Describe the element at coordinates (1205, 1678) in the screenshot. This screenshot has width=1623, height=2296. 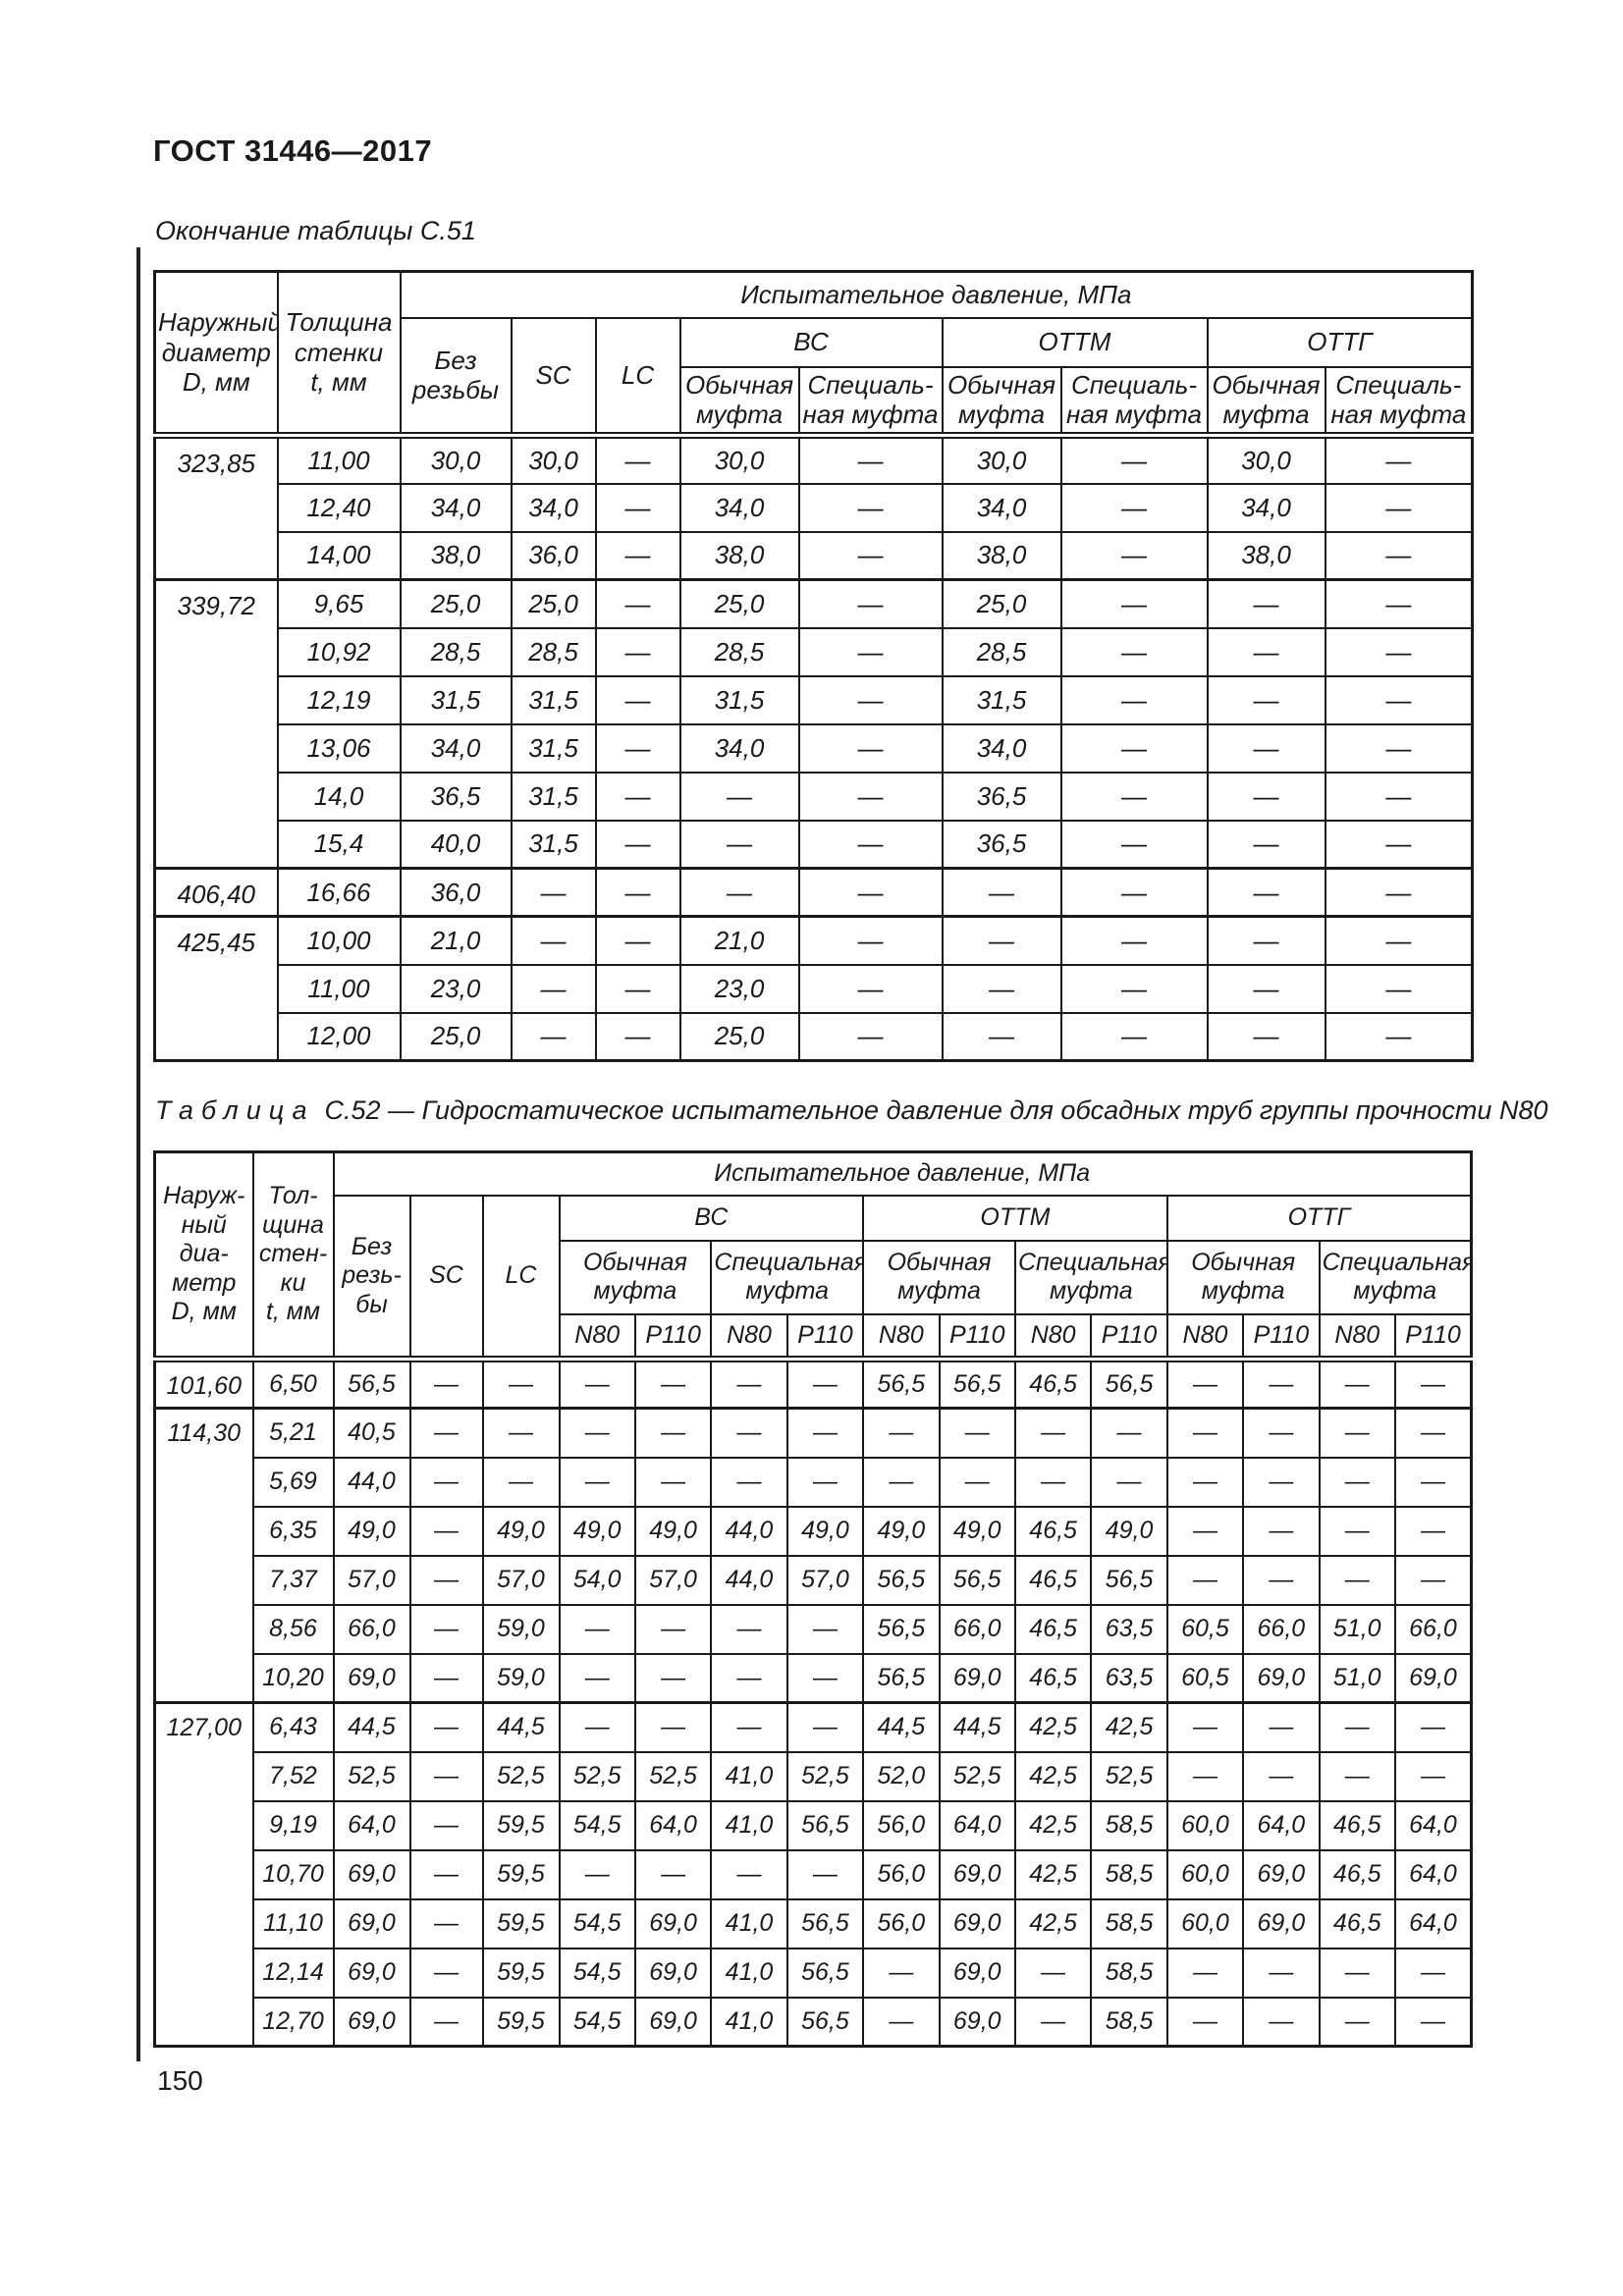
I see `cell-pressure-value: 60,5` at that location.